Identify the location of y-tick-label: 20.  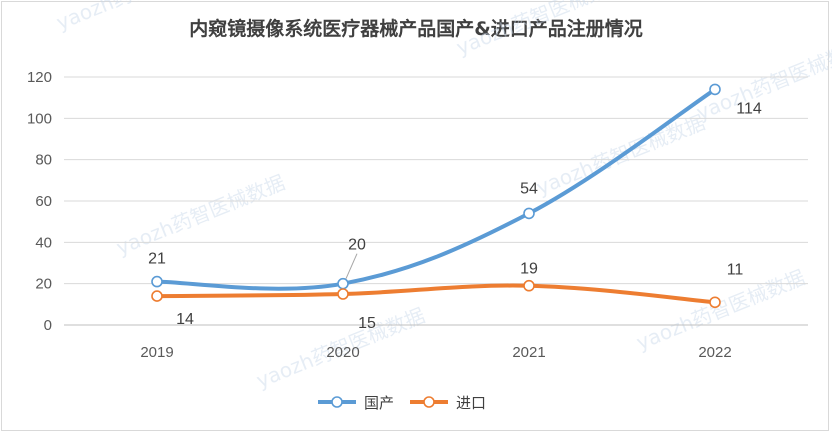
(43, 284).